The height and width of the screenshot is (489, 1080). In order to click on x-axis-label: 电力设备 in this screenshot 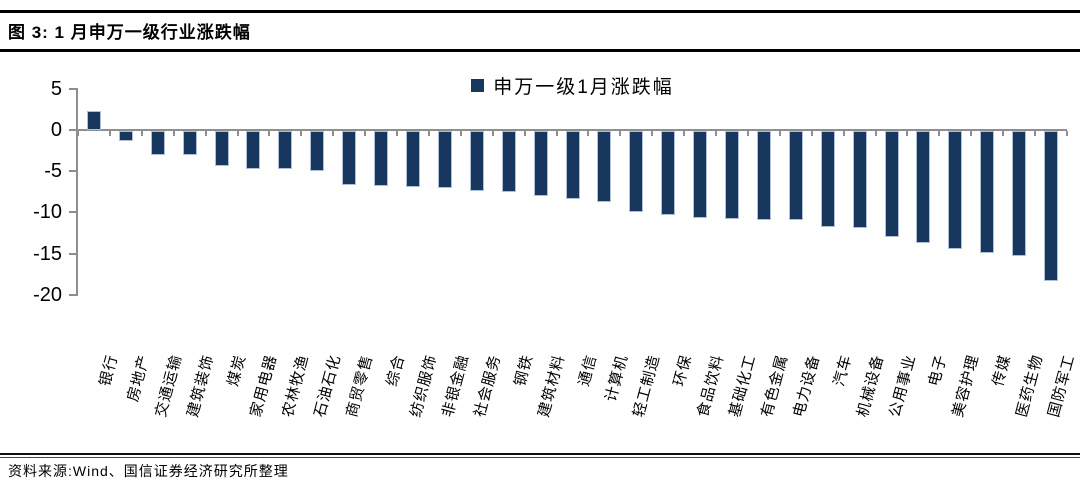, I will do `click(807, 386)`.